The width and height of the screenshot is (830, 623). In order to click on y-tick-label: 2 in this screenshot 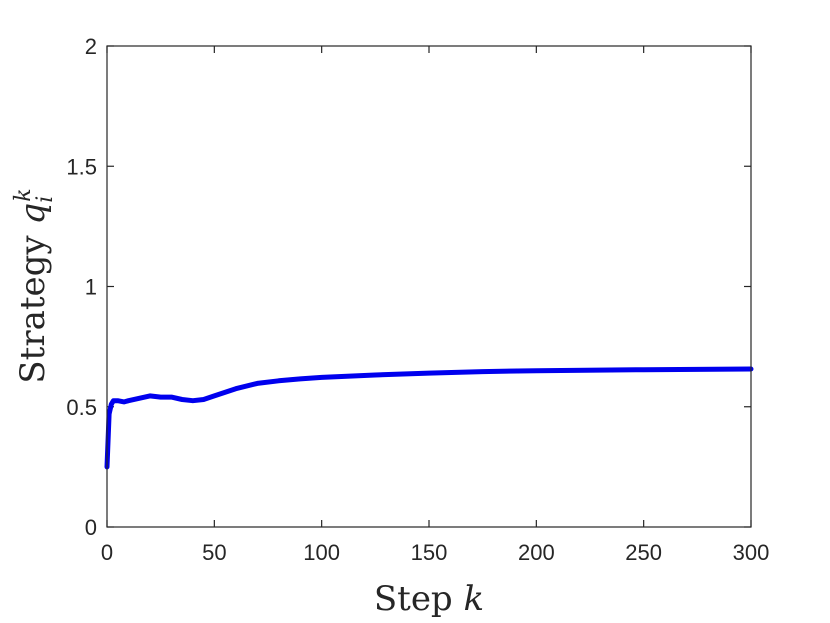, I will do `click(91, 46)`.